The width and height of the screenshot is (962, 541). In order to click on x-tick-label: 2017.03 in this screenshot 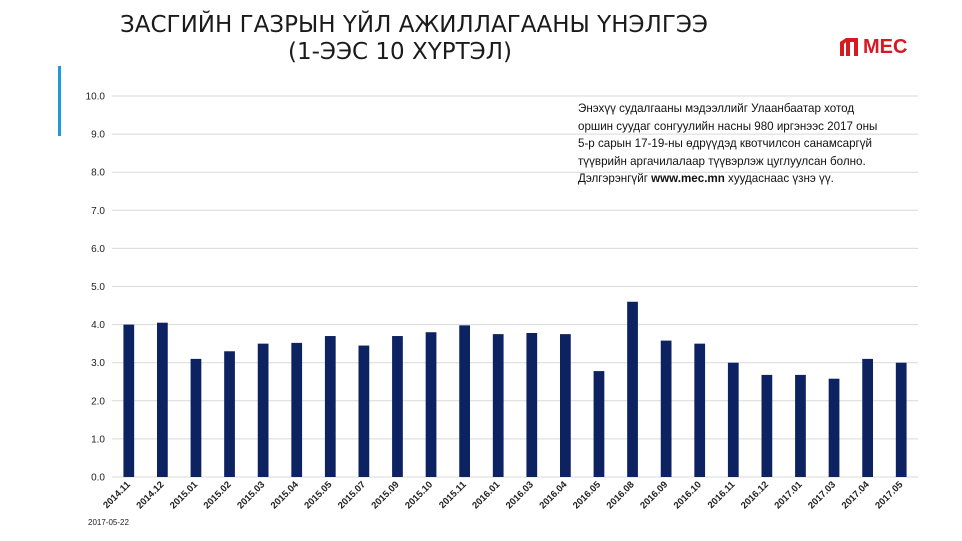, I will do `click(822, 495)`.